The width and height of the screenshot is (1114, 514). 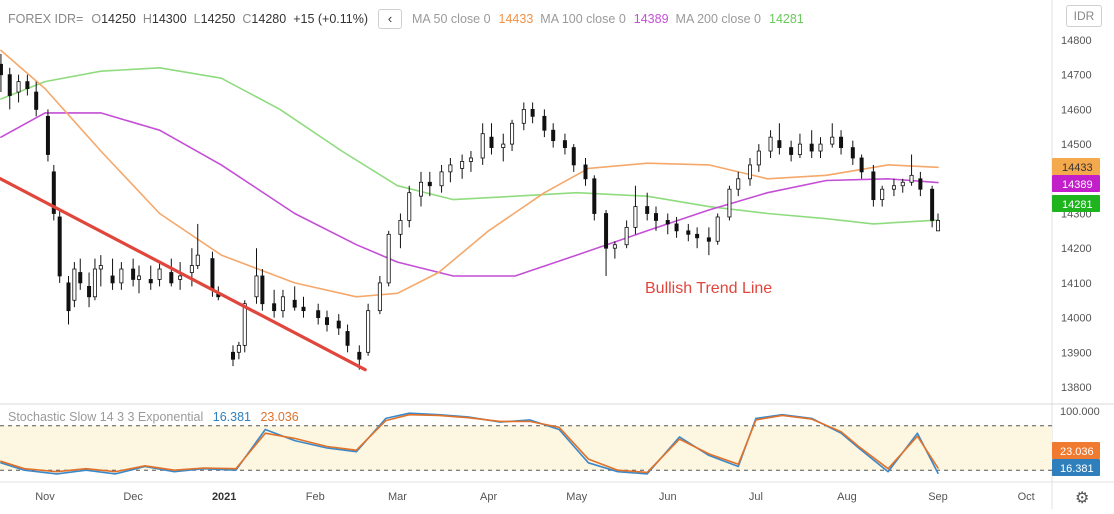 What do you see at coordinates (1077, 205) in the screenshot?
I see `price-badge-label: 14281` at bounding box center [1077, 205].